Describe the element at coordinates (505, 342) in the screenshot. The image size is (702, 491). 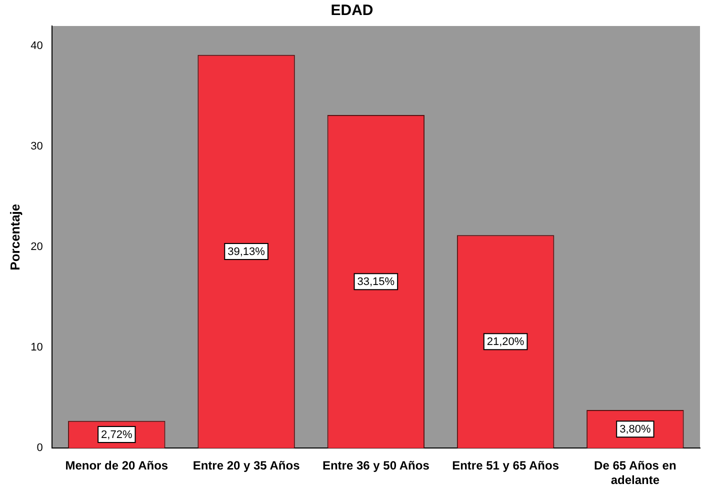
I see `data-label: 21,20%` at that location.